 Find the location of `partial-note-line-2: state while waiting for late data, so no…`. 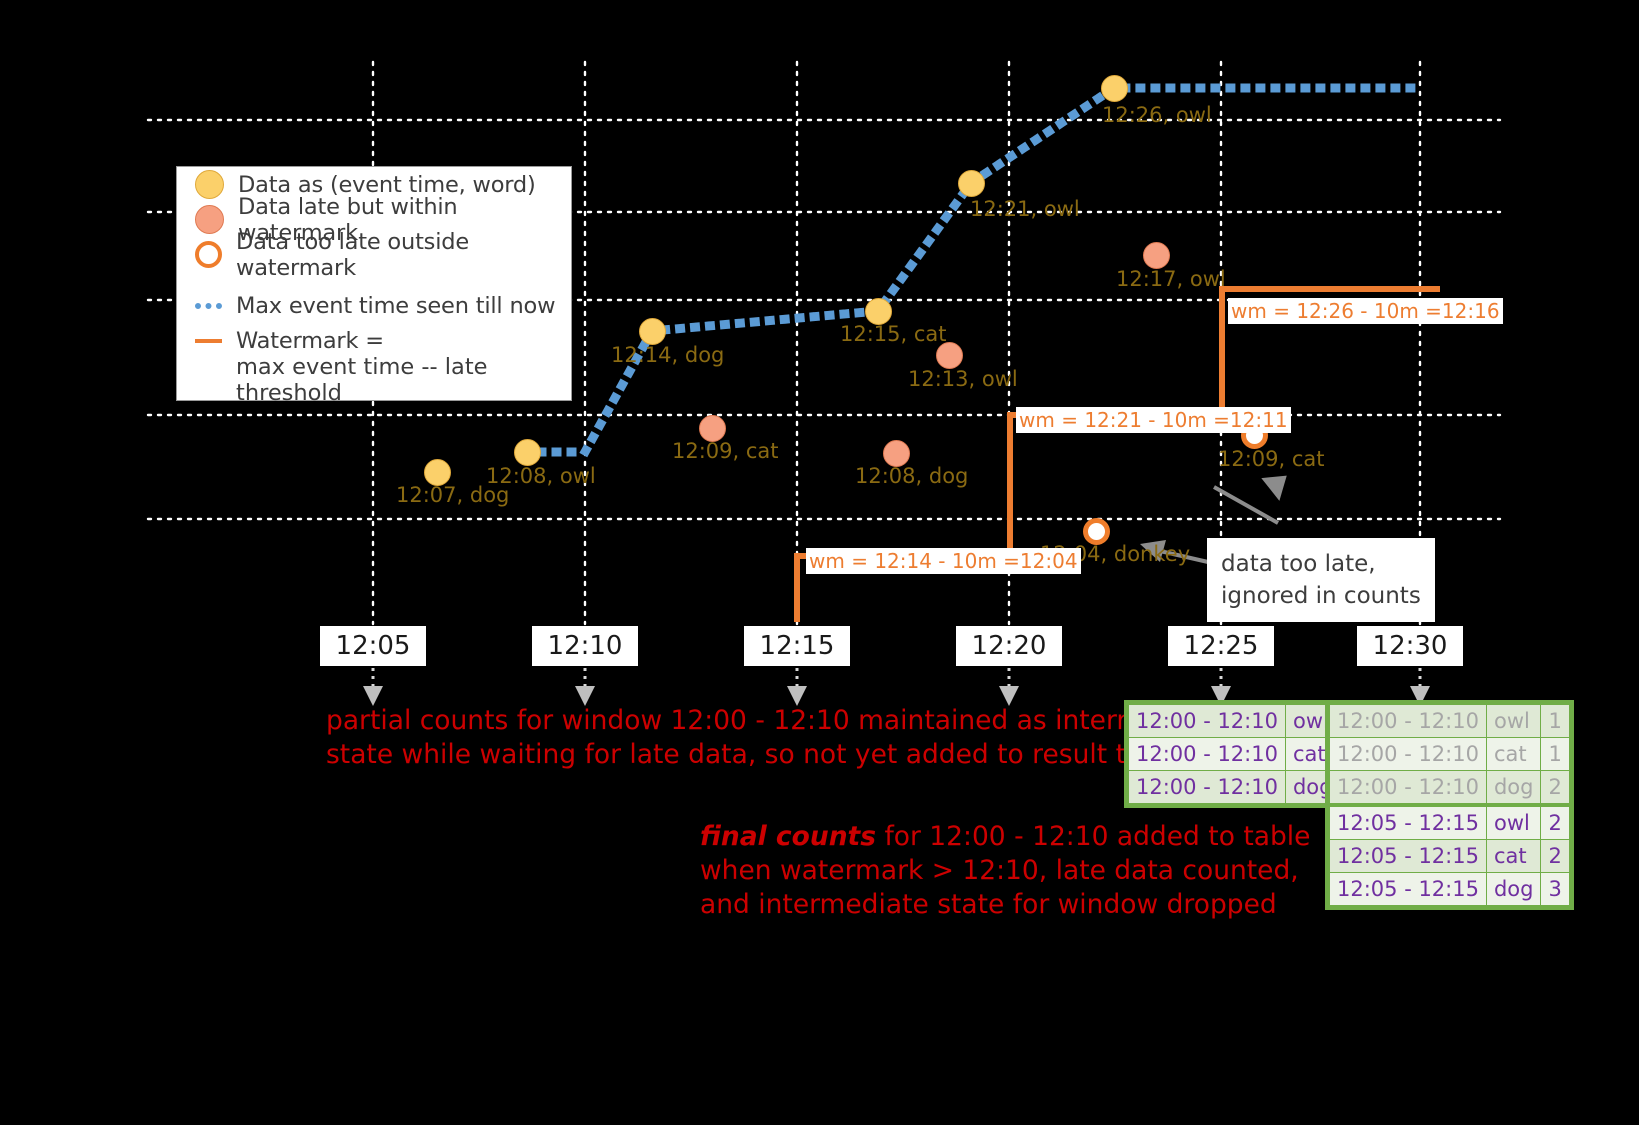

partial-note-line-2: state while waiting for late data, so no… is located at coordinates (754, 754).